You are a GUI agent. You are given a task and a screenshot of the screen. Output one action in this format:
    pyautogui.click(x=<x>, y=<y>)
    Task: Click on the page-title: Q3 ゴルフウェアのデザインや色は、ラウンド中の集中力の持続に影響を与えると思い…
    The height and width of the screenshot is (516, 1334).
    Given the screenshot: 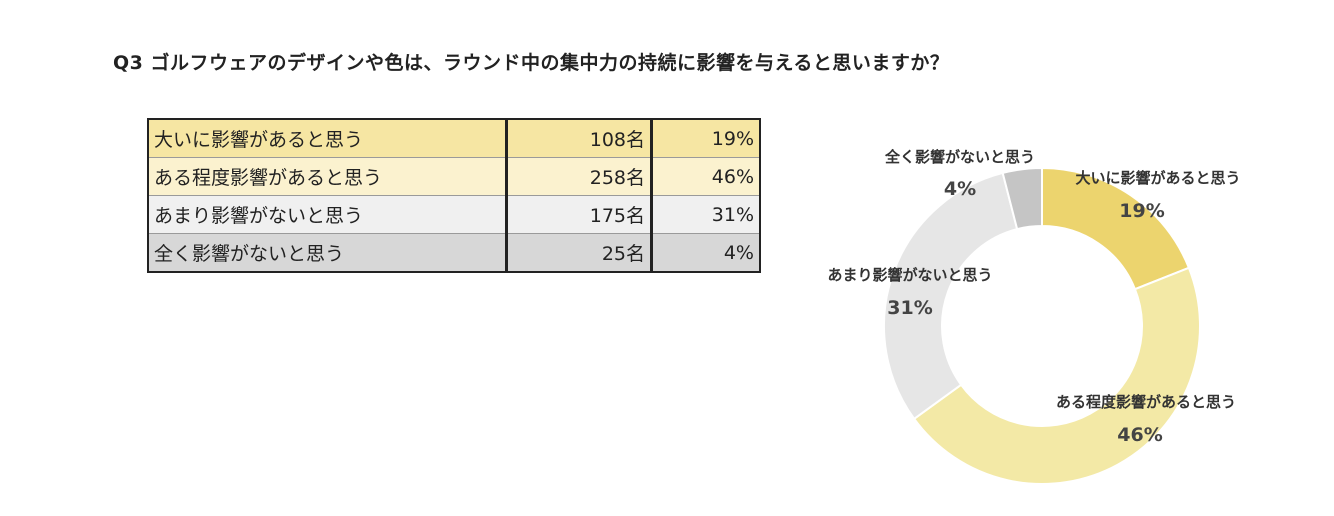 What is the action you would take?
    pyautogui.click(x=531, y=63)
    